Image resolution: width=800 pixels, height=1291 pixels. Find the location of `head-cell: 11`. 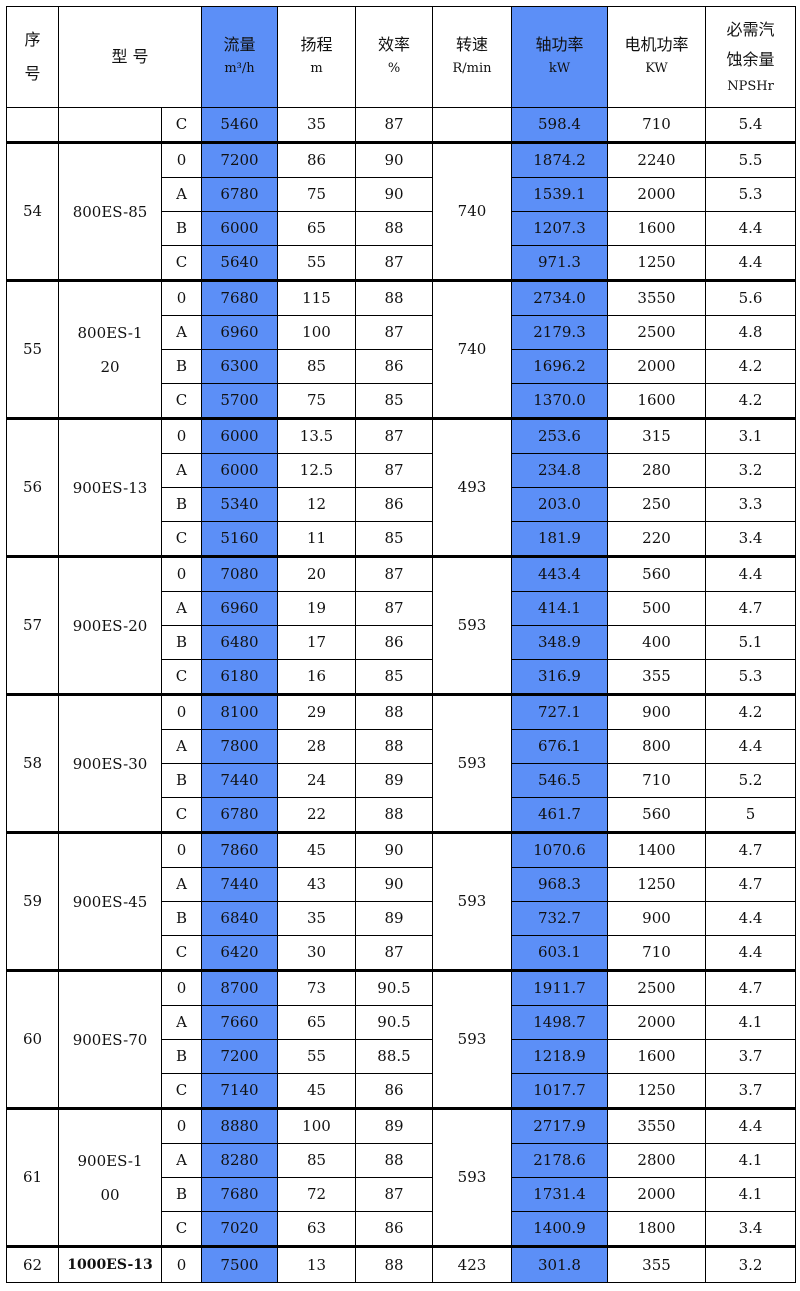

head-cell: 11 is located at coordinates (316, 539).